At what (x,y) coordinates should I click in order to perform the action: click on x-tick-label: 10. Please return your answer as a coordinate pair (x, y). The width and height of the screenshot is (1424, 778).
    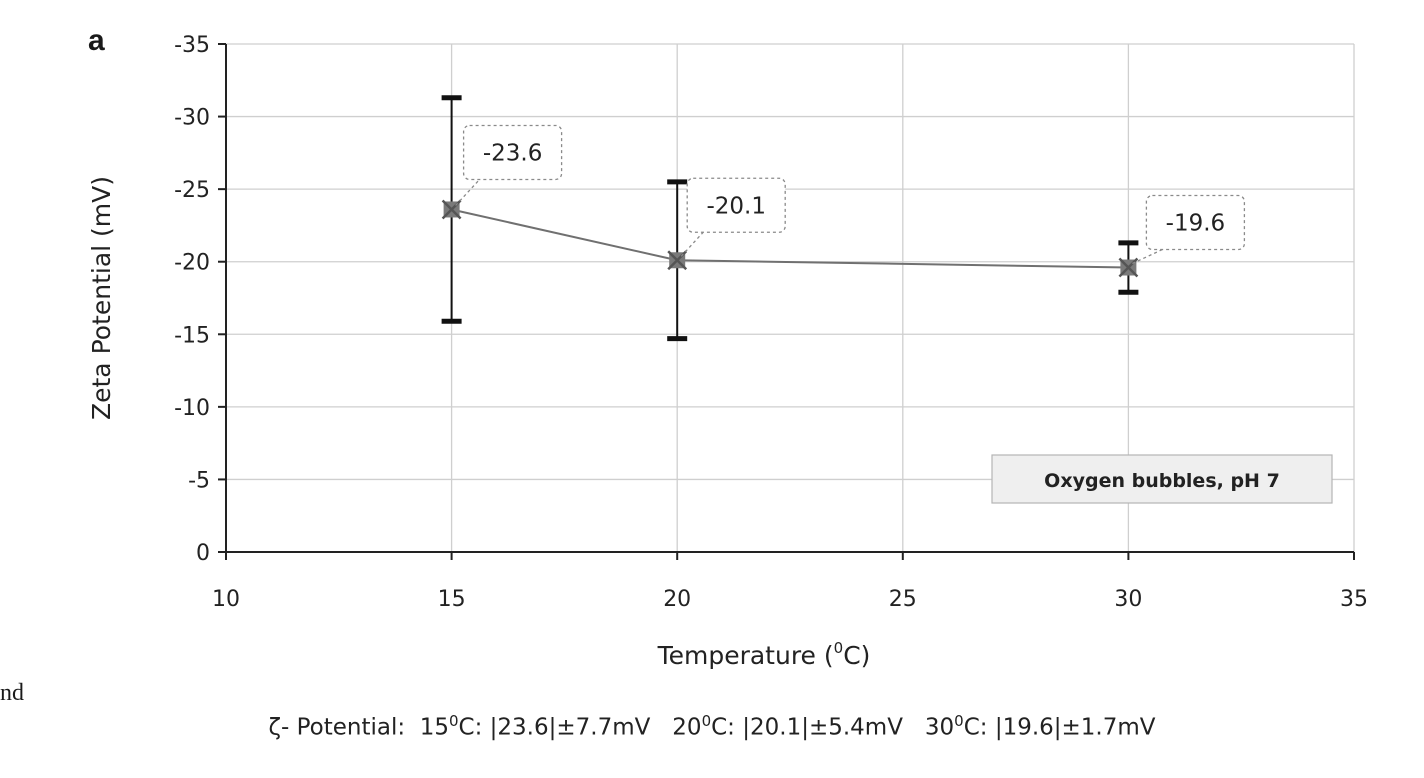
    Looking at the image, I should click on (226, 599).